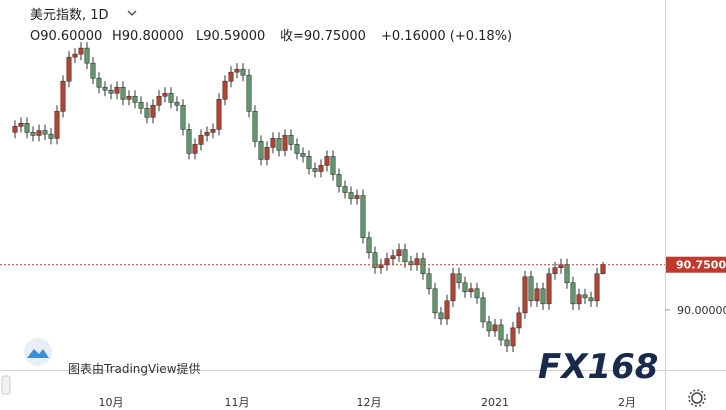 The height and width of the screenshot is (410, 726). Describe the element at coordinates (697, 398) in the screenshot. I see `settings-button` at that location.